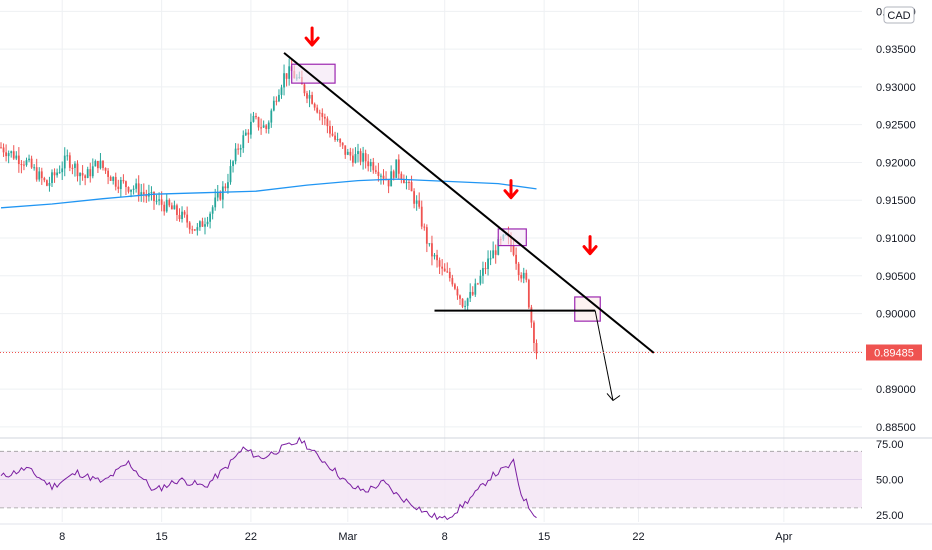 The height and width of the screenshot is (550, 932). I want to click on x-tick-label: Apr, so click(783, 537).